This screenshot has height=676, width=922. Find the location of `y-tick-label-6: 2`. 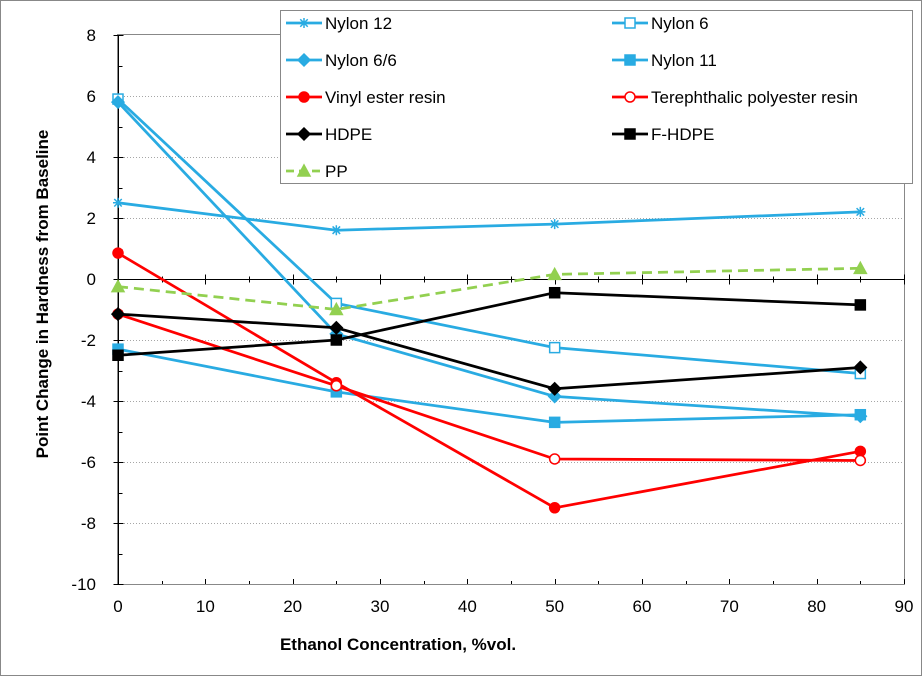

y-tick-label-6: 2 is located at coordinates (91, 218).